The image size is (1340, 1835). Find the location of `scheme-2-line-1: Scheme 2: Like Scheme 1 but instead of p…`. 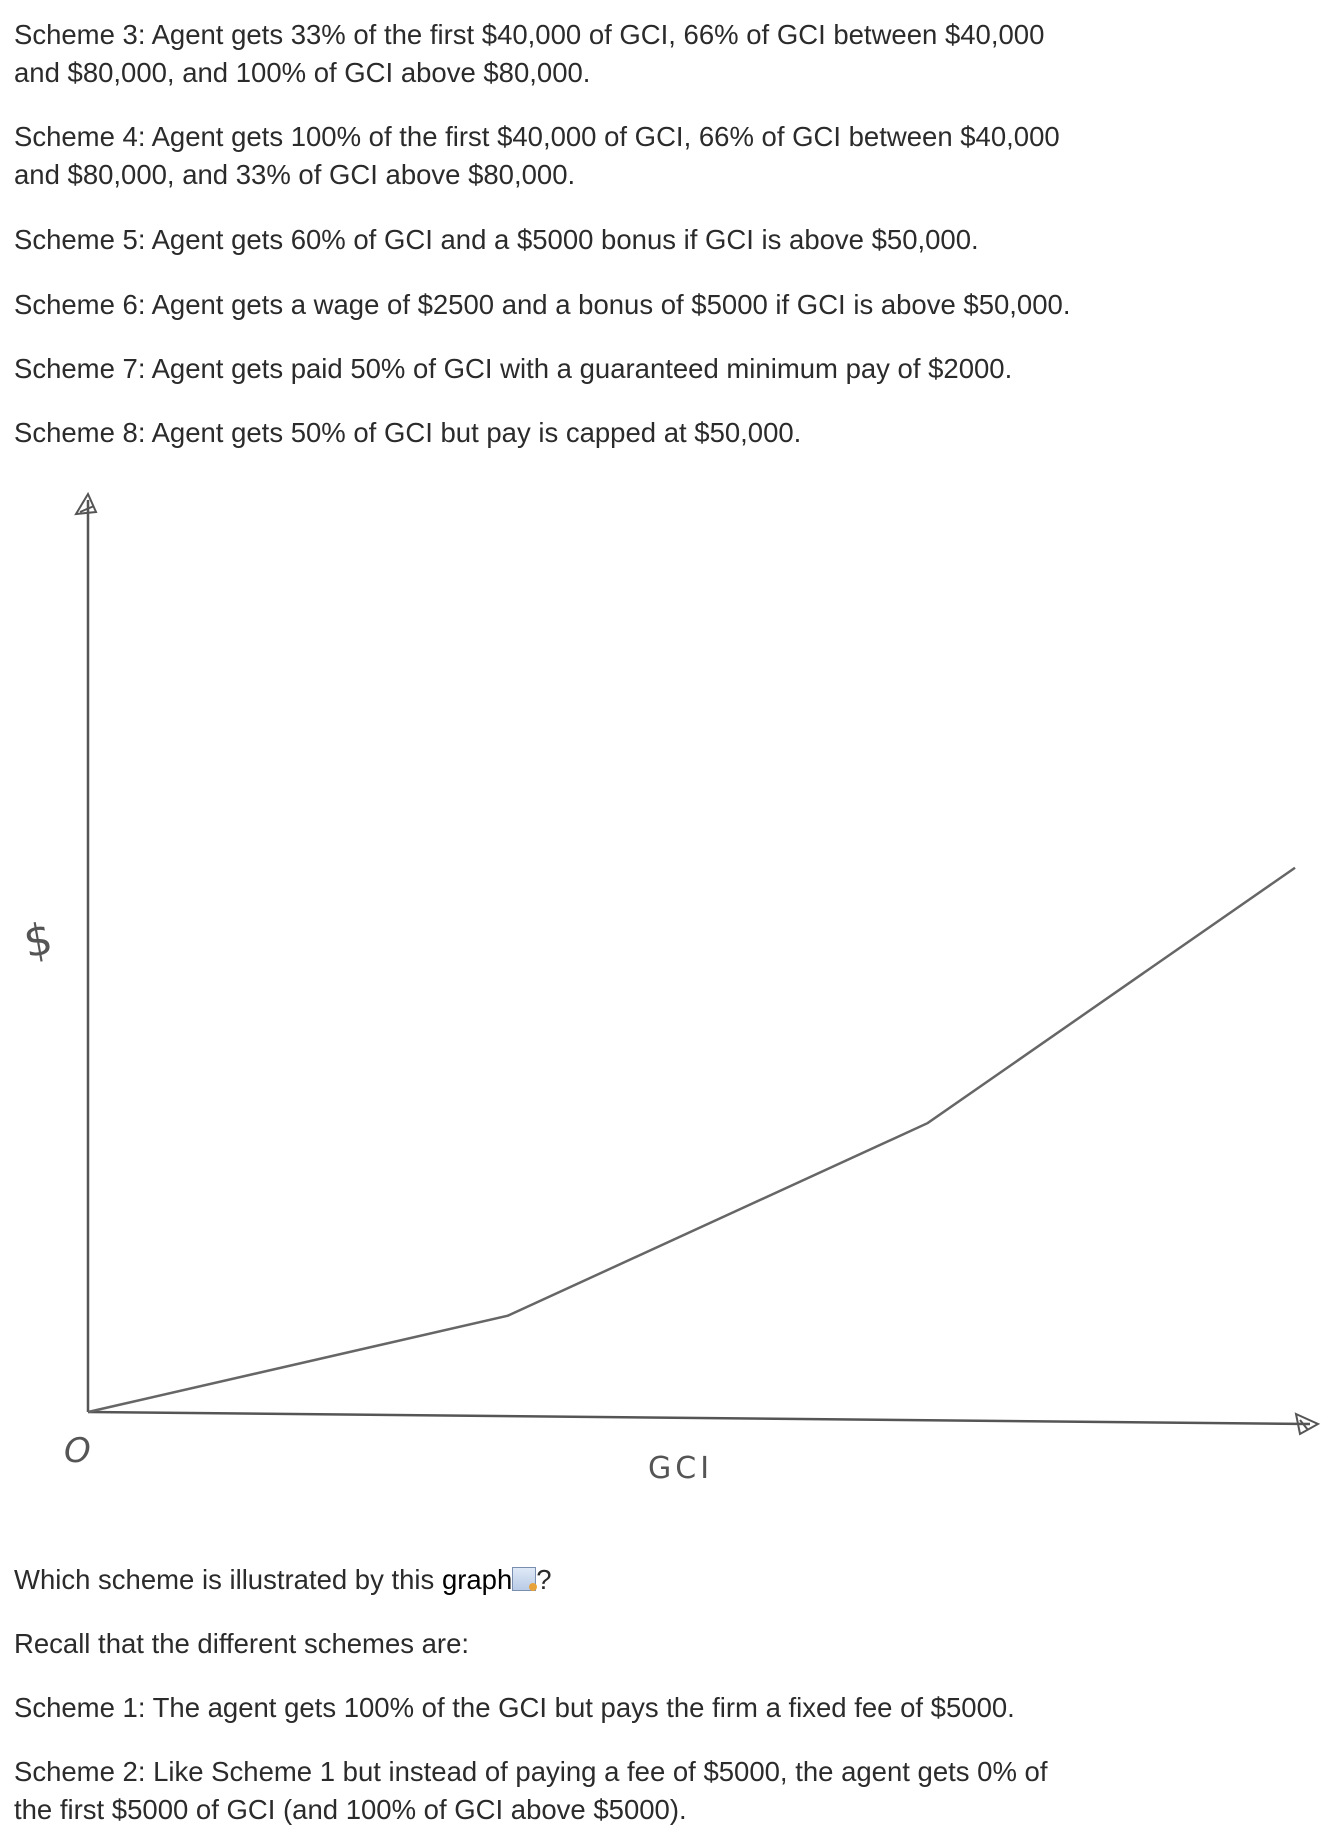

scheme-2-line-1: Scheme 2: Like Scheme 1 but instead of p… is located at coordinates (531, 1771).